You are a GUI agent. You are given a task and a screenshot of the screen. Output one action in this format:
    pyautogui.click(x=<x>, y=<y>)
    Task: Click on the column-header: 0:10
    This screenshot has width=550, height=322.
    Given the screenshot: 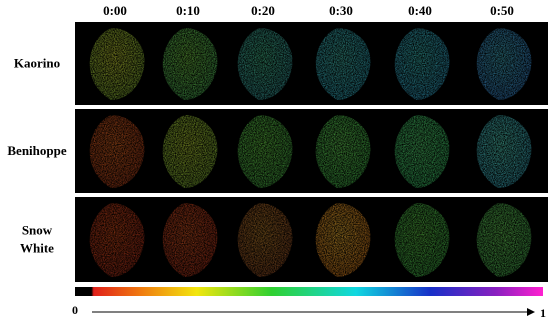 What is the action you would take?
    pyautogui.click(x=188, y=10)
    